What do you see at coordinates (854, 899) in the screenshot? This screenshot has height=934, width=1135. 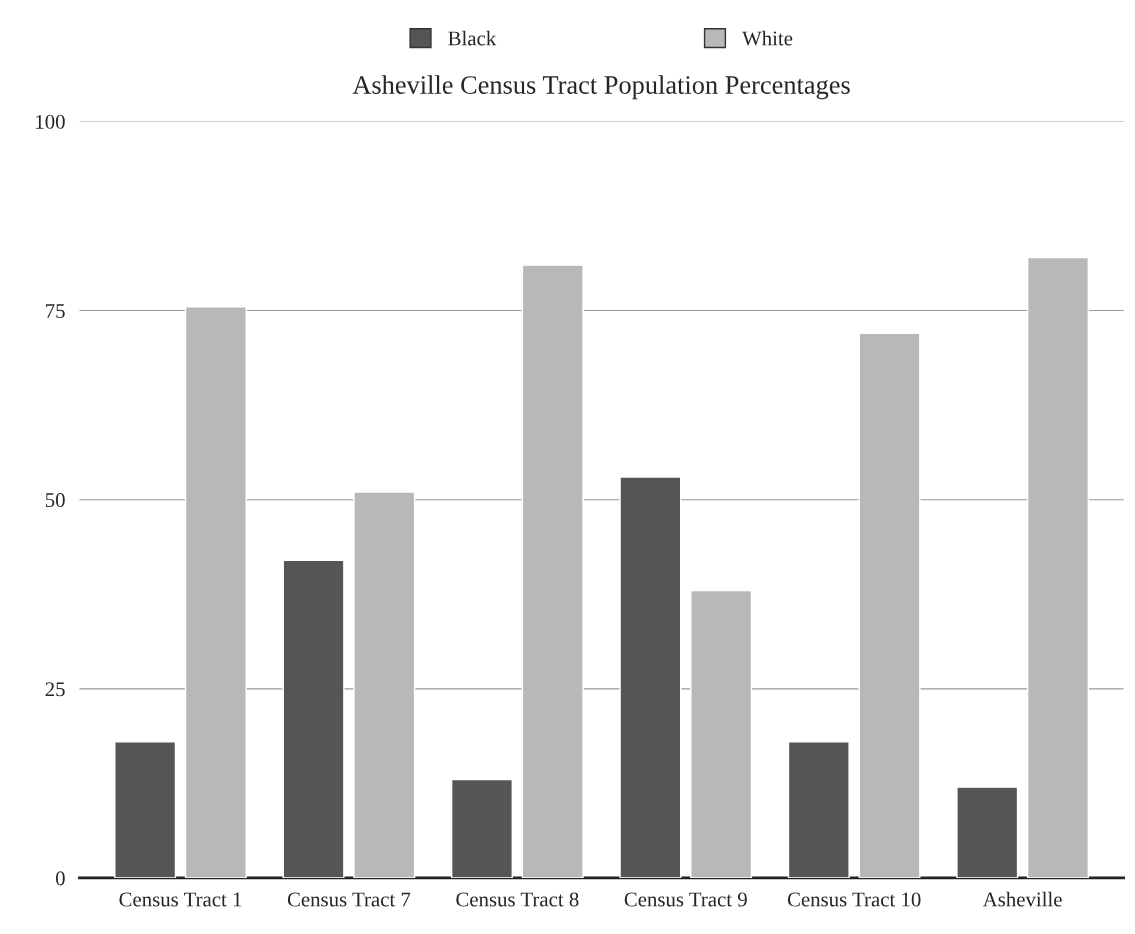 I see `x-tick-label: Census Tract 10` at bounding box center [854, 899].